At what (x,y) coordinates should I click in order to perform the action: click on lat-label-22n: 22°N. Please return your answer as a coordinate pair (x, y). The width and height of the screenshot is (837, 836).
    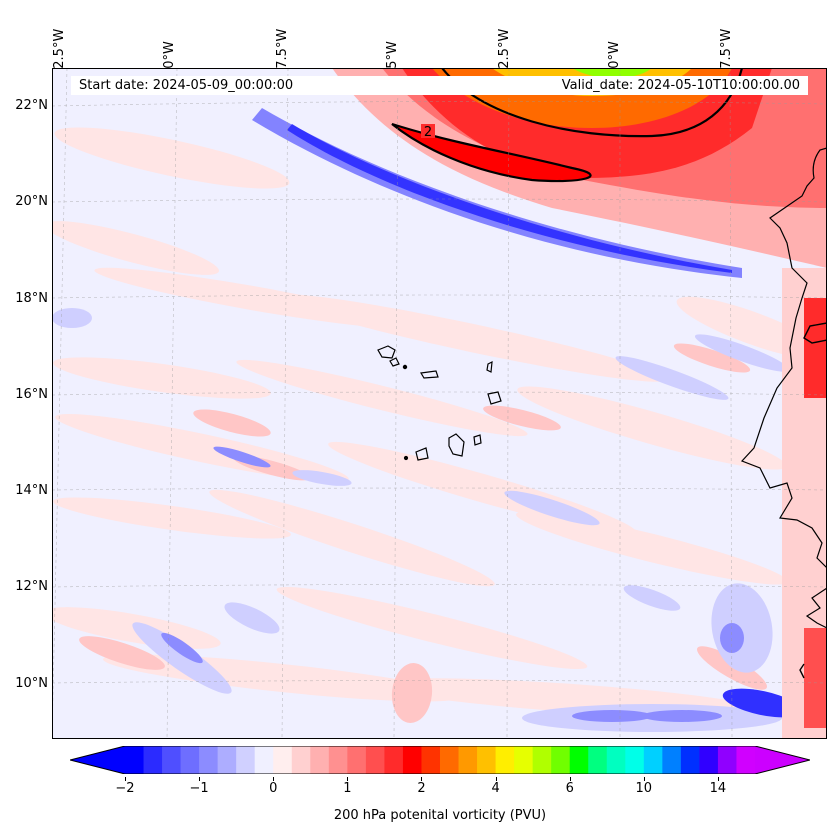
    Looking at the image, I should click on (31, 105).